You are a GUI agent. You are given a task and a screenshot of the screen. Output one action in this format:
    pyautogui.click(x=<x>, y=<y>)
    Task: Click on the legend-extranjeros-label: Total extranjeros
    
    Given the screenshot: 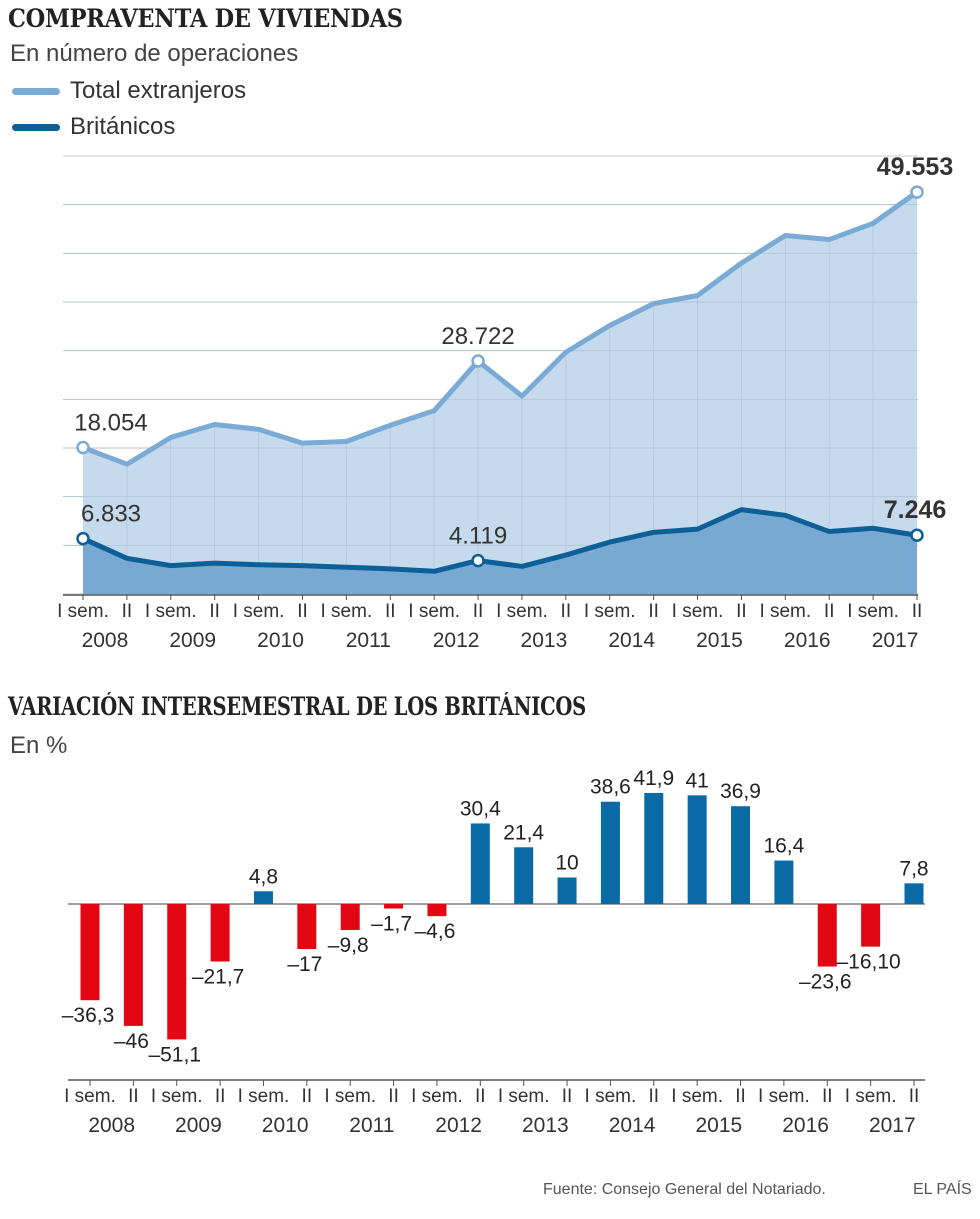 What is the action you would take?
    pyautogui.click(x=158, y=90)
    